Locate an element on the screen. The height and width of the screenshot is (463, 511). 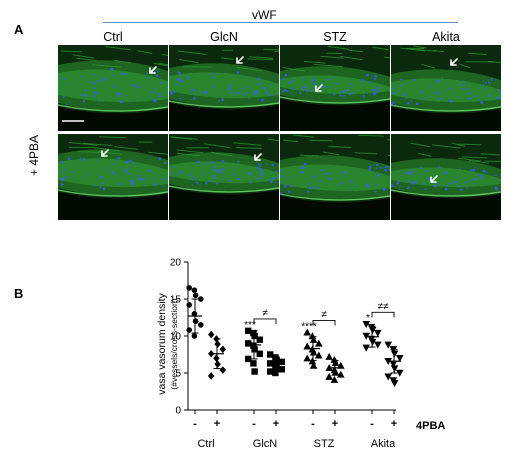
micrograph-akita is located at coordinates (446, 88).